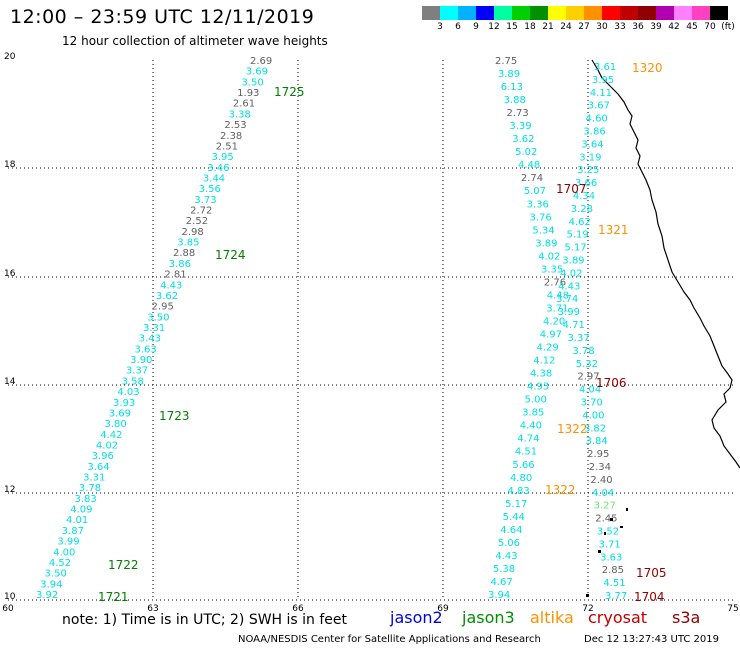  Describe the element at coordinates (111, 435) in the screenshot. I see `wave-height-value: 4.42` at that location.